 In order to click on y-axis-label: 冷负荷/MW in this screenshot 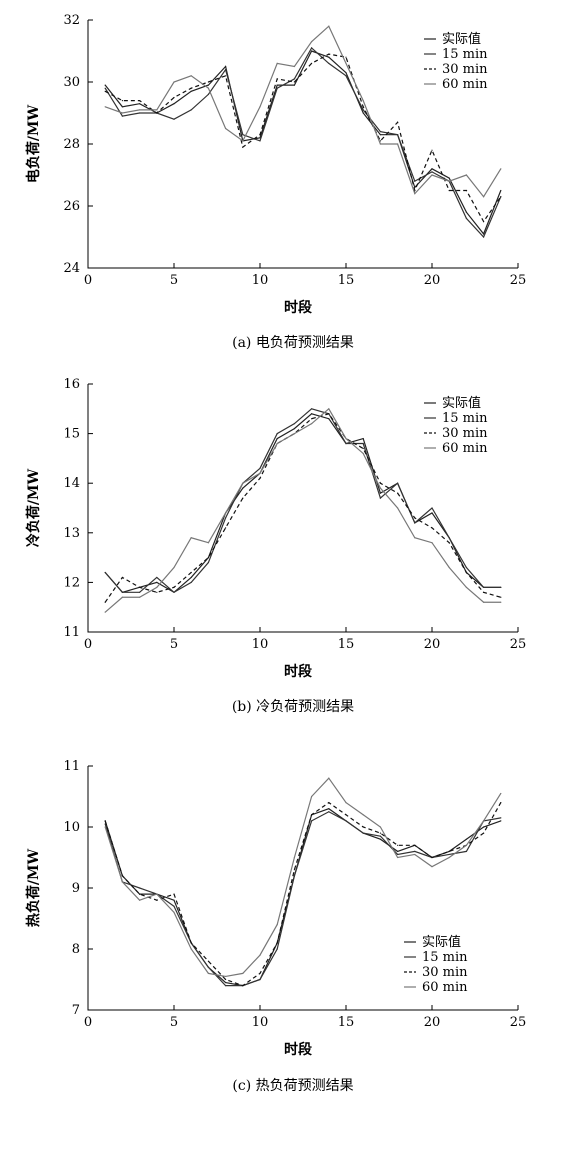, I will do `click(33, 508)`.